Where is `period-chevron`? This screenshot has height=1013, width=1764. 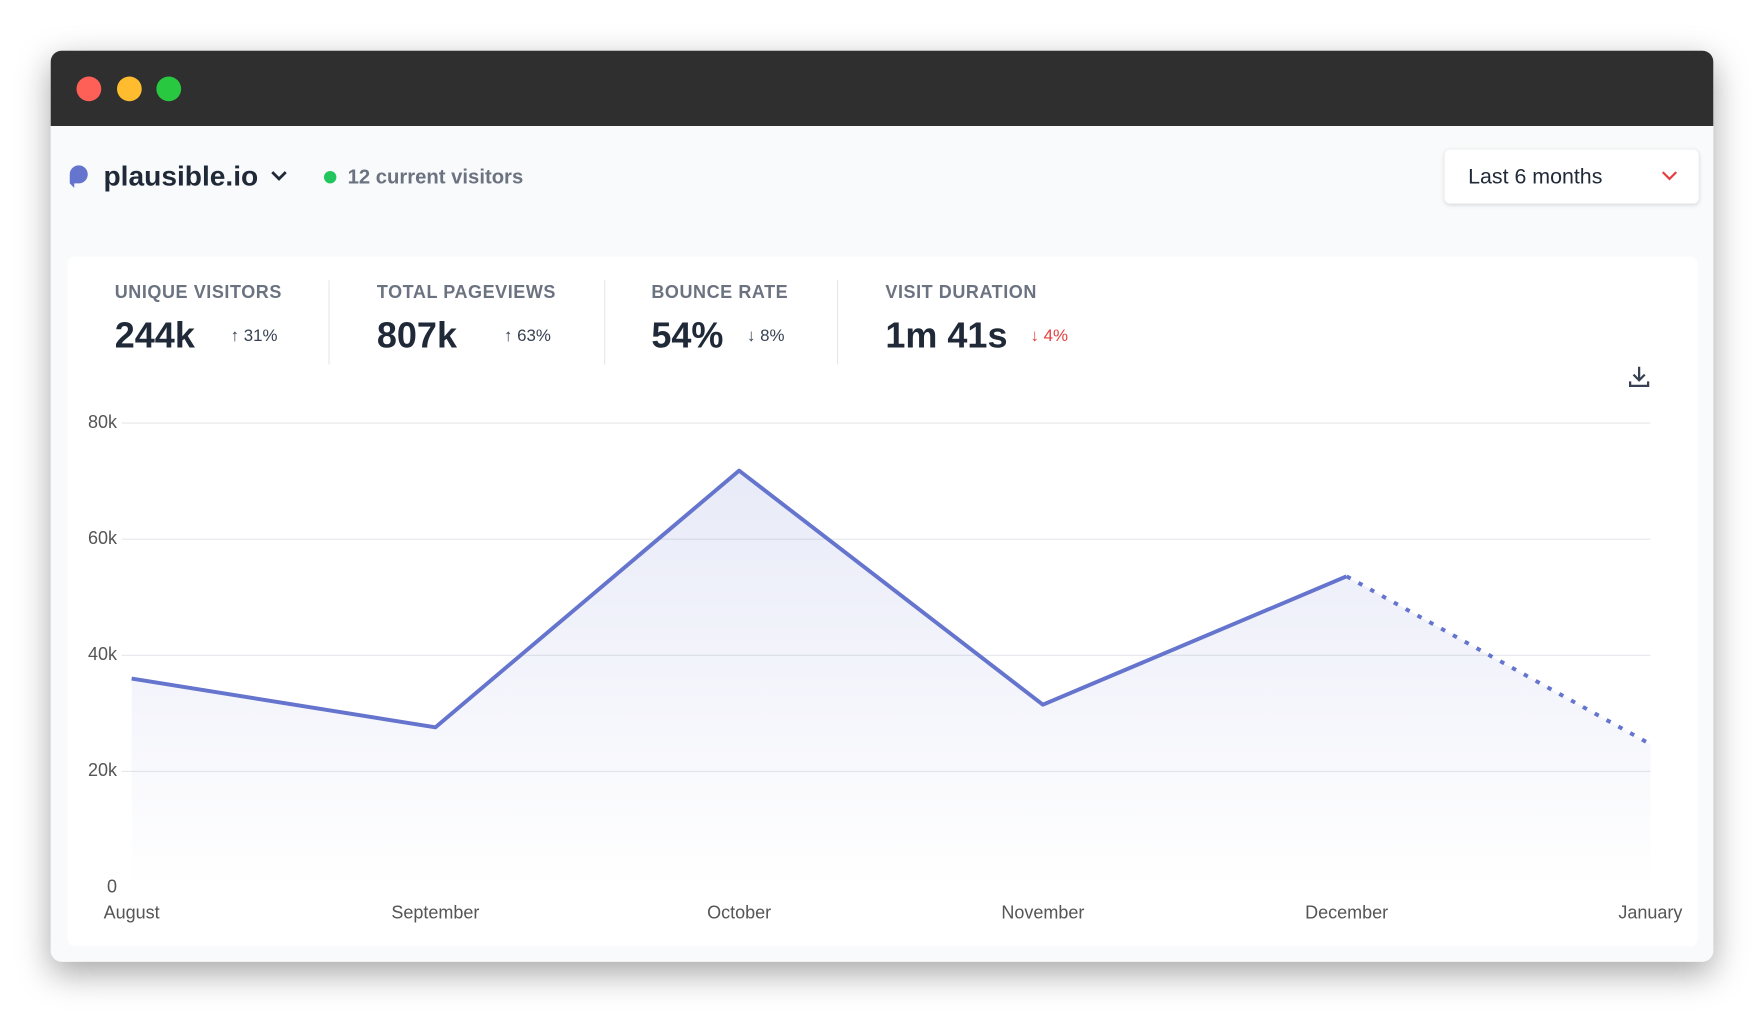 period-chevron is located at coordinates (1669, 176).